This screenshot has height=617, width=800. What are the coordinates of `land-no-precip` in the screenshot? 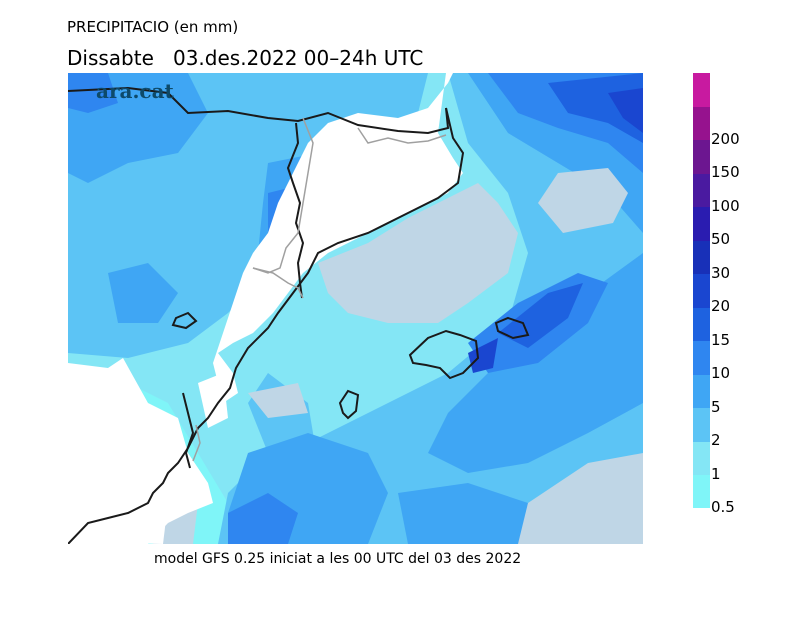 It's located at (213, 400).